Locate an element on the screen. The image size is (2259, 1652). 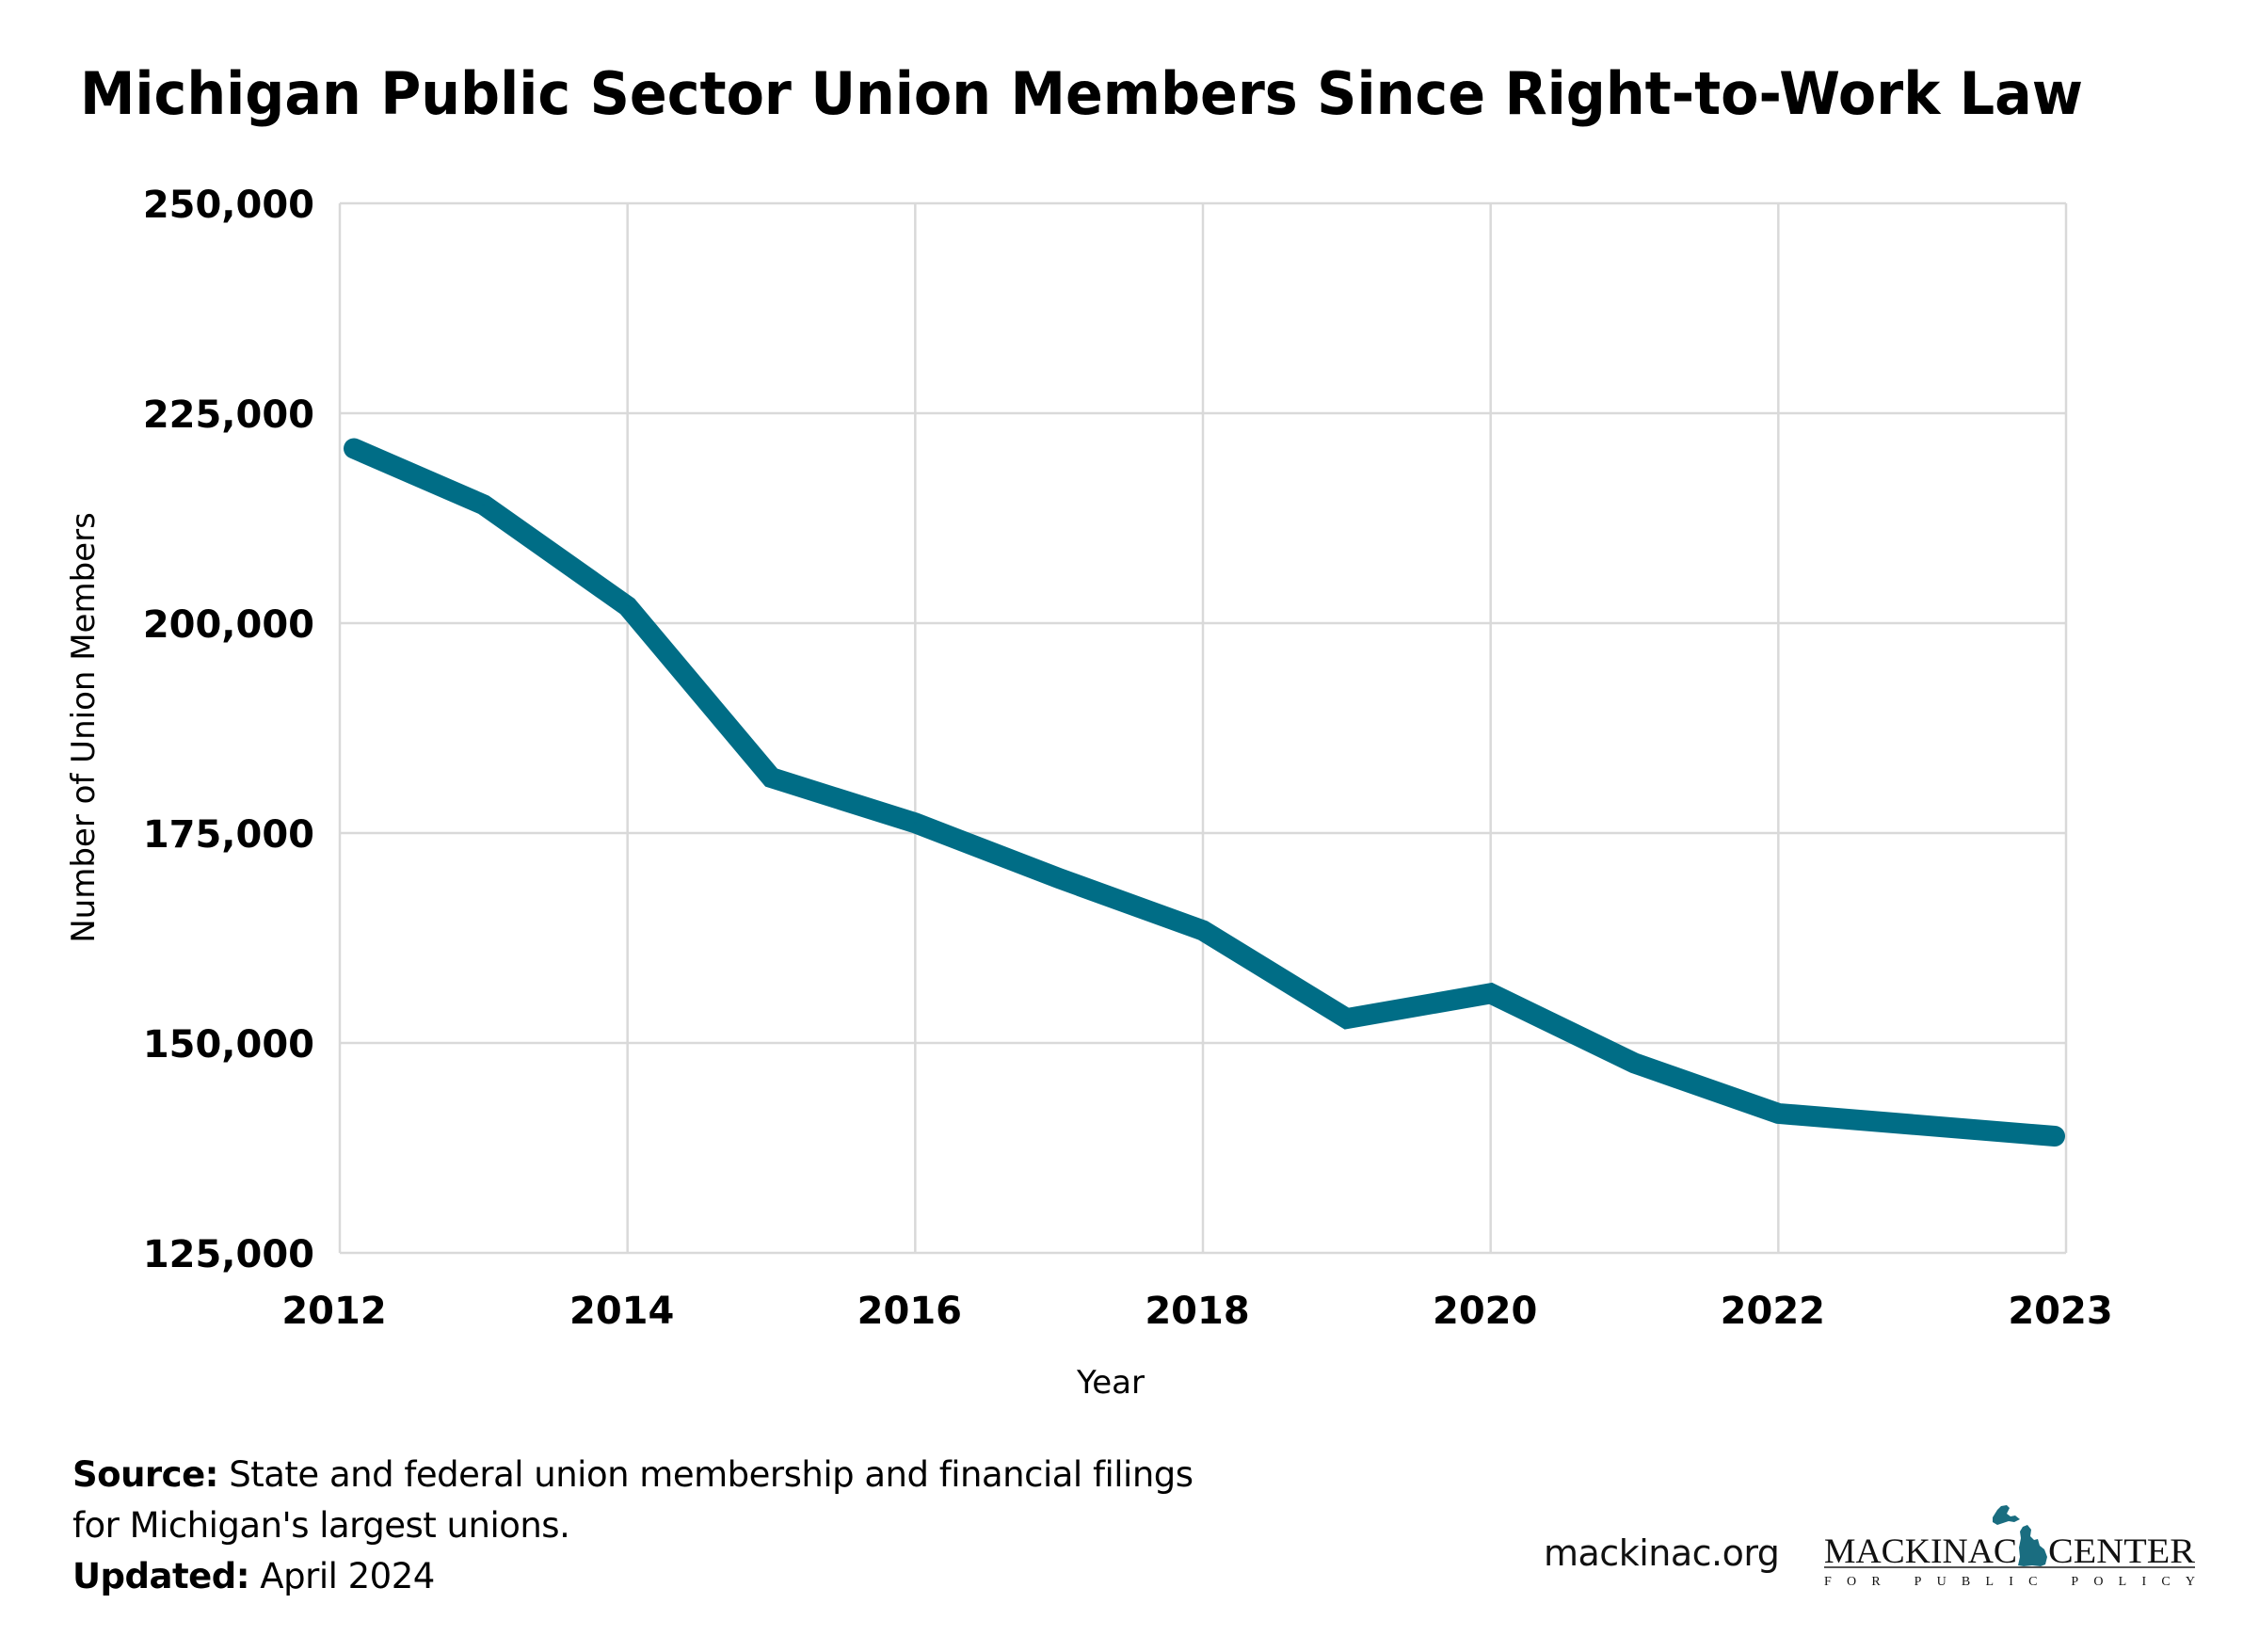
y-tick-label: 175,000 is located at coordinates (228, 835).